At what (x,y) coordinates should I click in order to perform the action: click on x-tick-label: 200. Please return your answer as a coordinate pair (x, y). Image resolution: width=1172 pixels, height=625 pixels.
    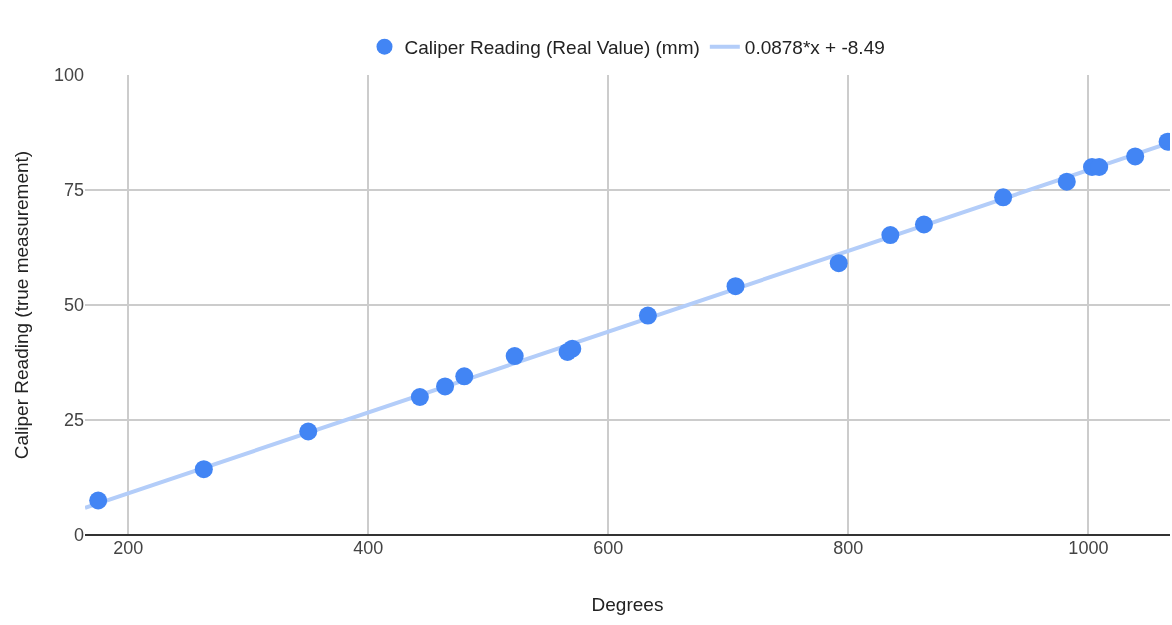
    Looking at the image, I should click on (128, 548).